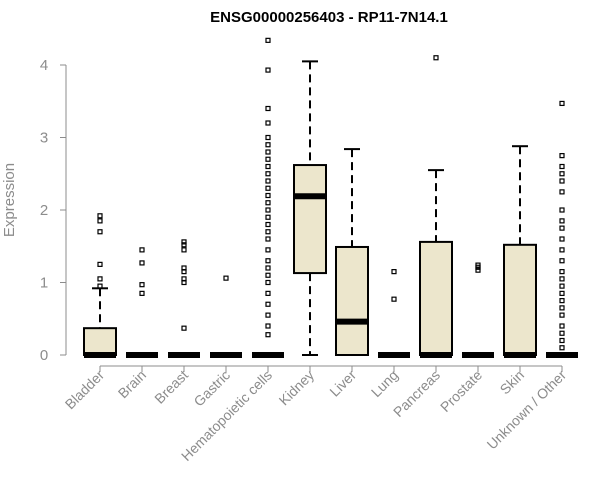 The width and height of the screenshot is (600, 500). What do you see at coordinates (527, 410) in the screenshot?
I see `x-tick-label: Unknown / Other` at bounding box center [527, 410].